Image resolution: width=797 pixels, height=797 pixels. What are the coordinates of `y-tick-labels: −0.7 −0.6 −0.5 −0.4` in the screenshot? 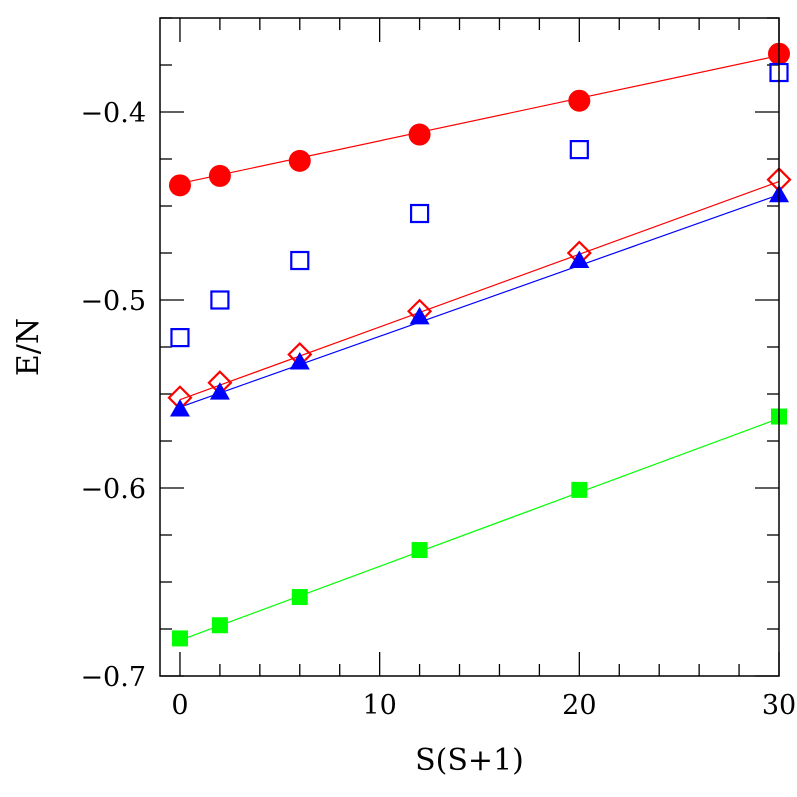 It's located at (113, 395).